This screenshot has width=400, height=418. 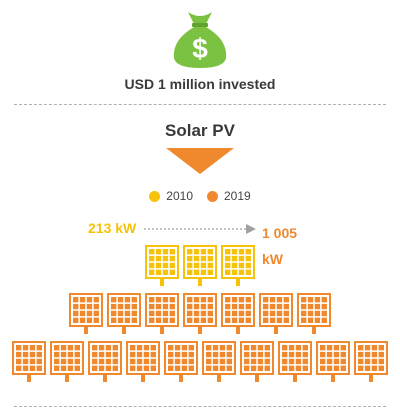 What do you see at coordinates (112, 228) in the screenshot?
I see `value-2010: 213 kW` at bounding box center [112, 228].